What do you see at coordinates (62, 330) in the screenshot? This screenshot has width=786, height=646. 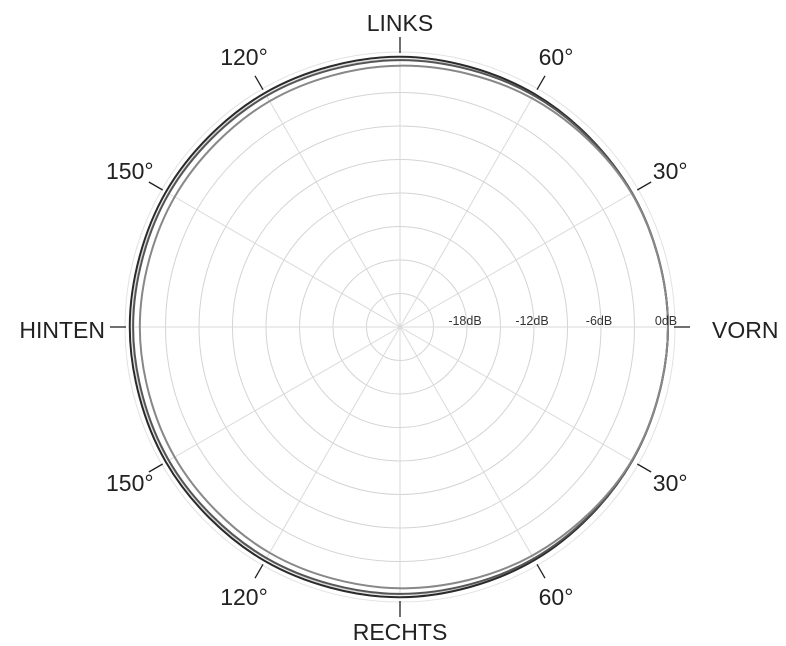 I see `direction-label-back: HINTEN` at bounding box center [62, 330].